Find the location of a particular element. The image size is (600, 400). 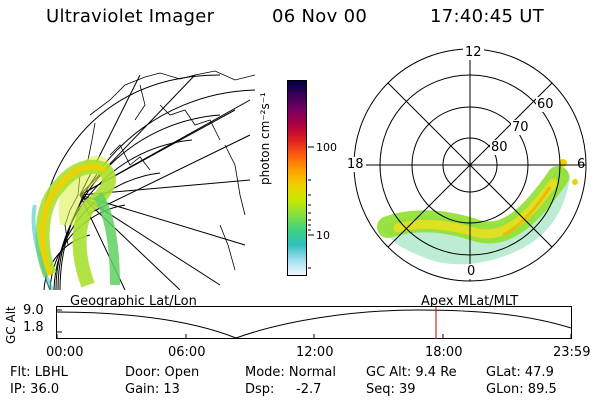

timeline-xtick-1200: 12:00 is located at coordinates (315, 352).